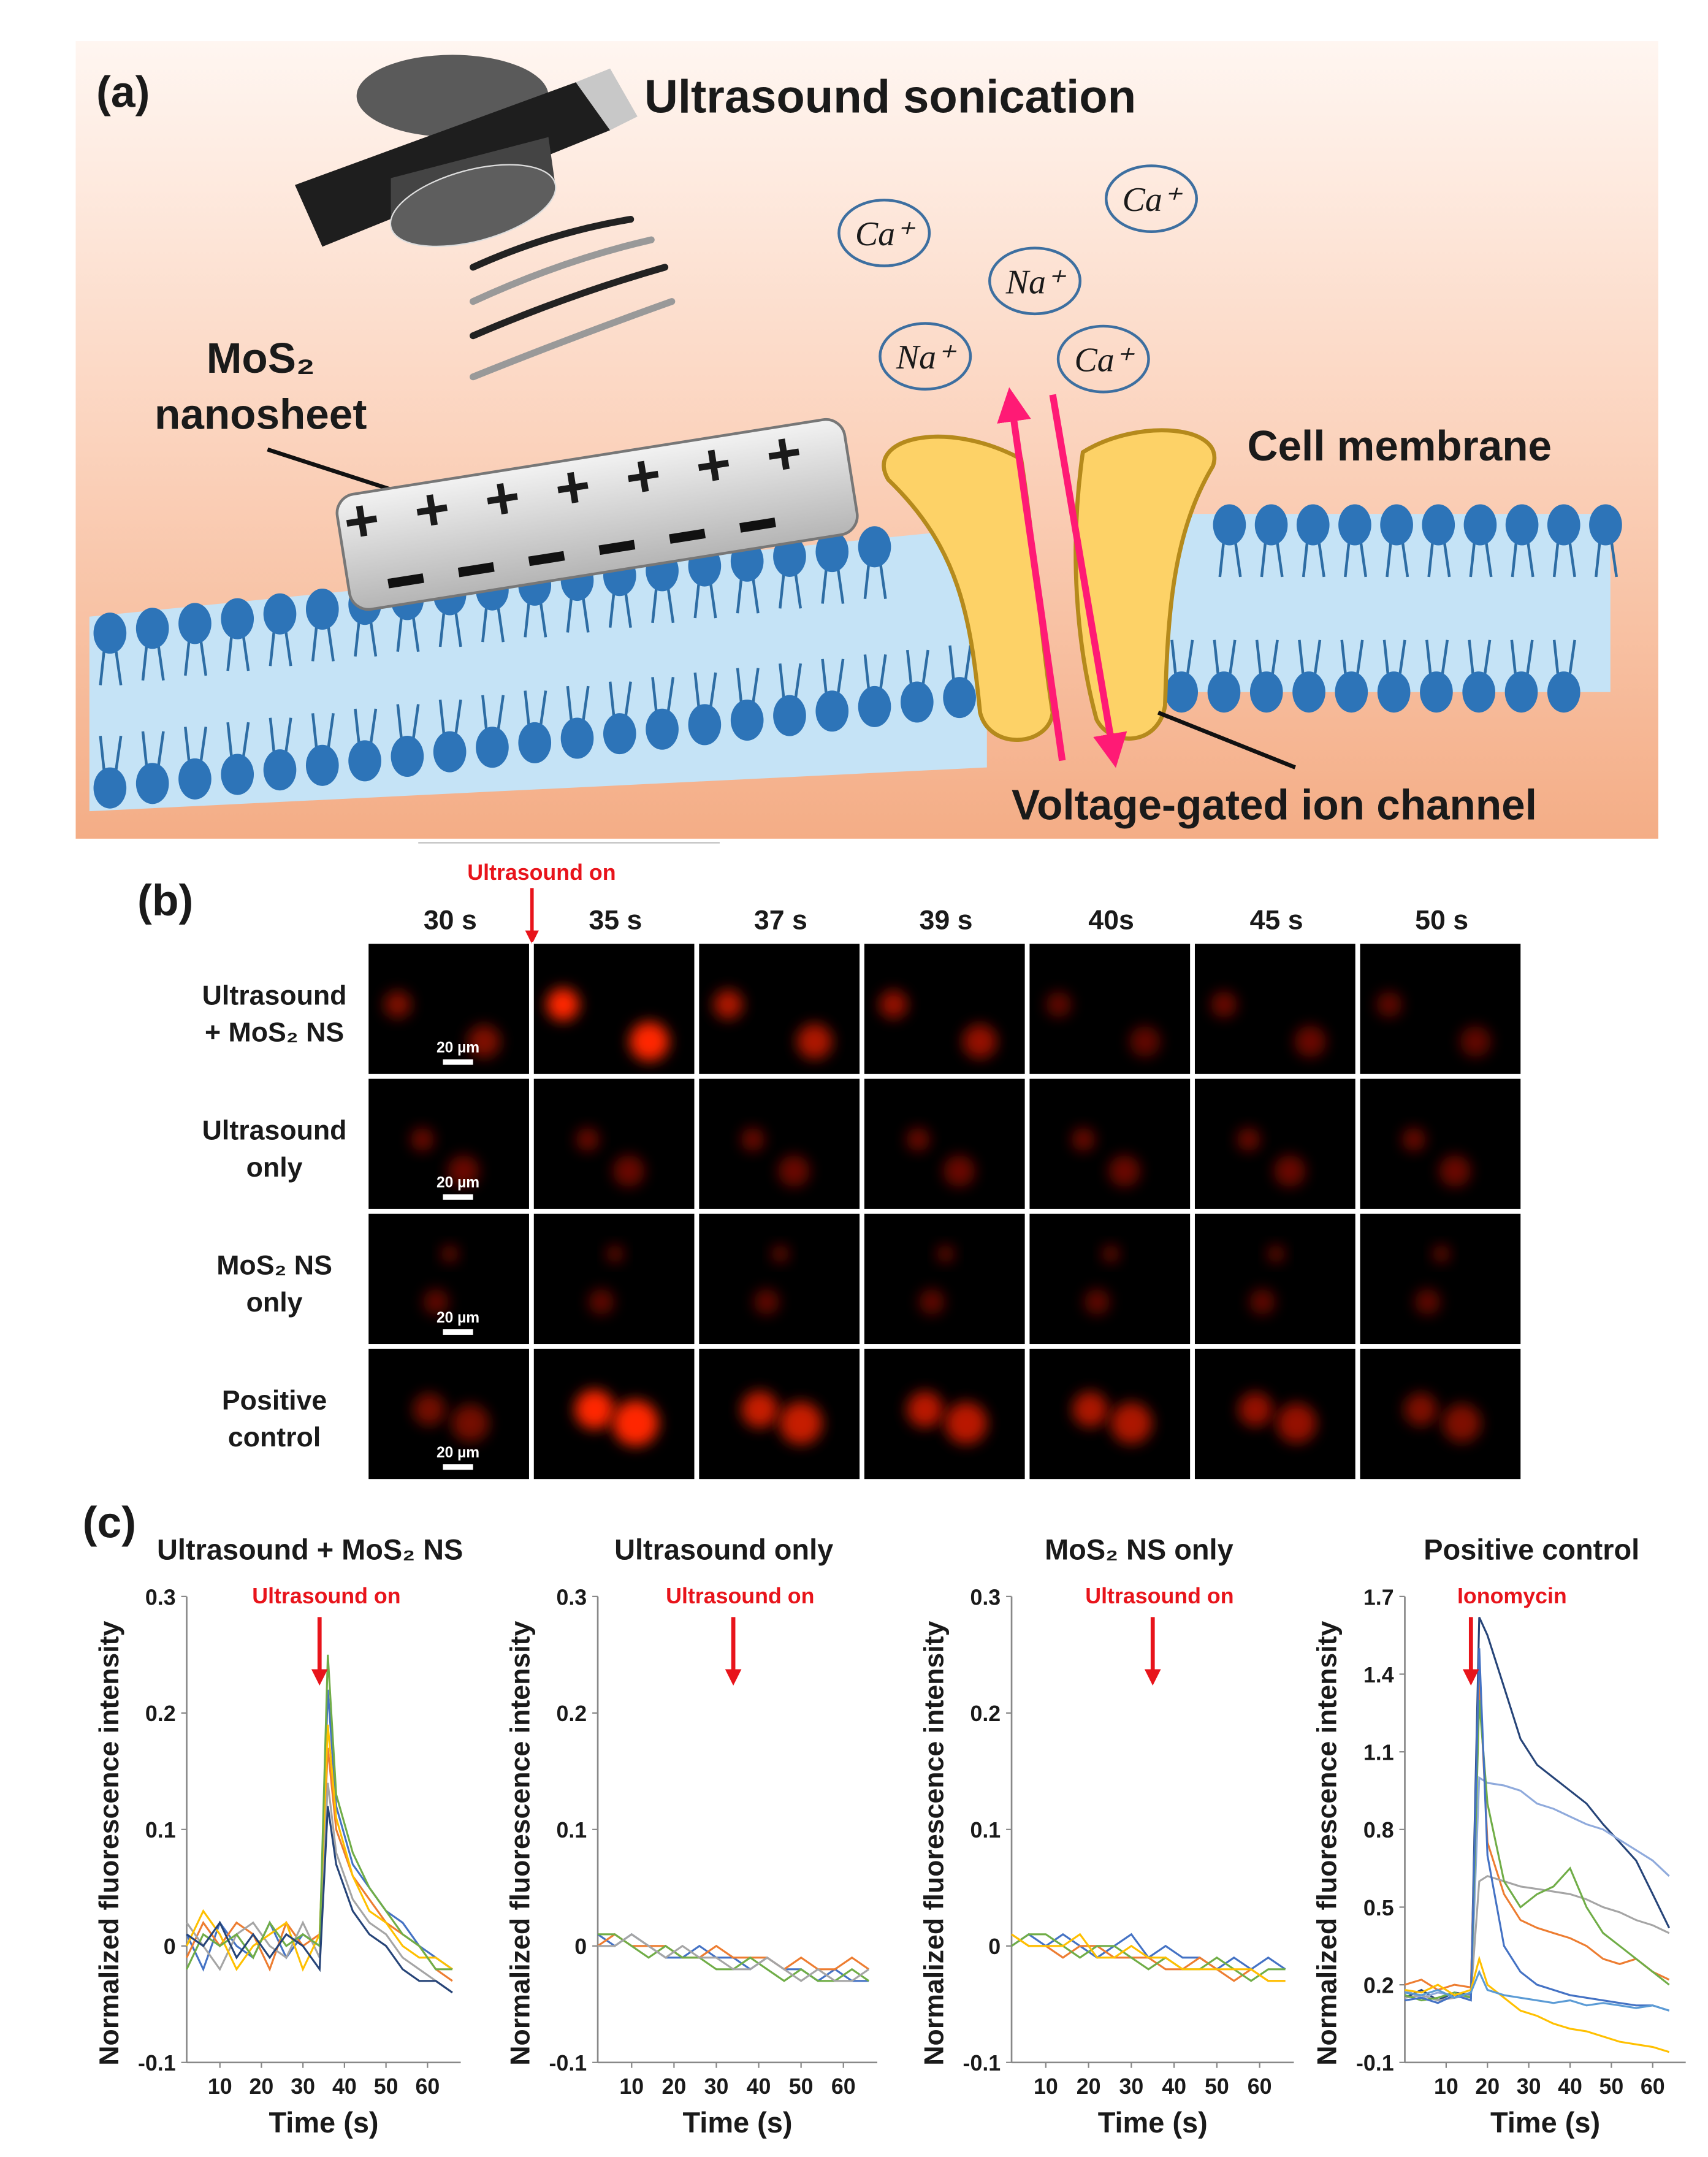  I want to click on time-label: 35 s, so click(615, 920).